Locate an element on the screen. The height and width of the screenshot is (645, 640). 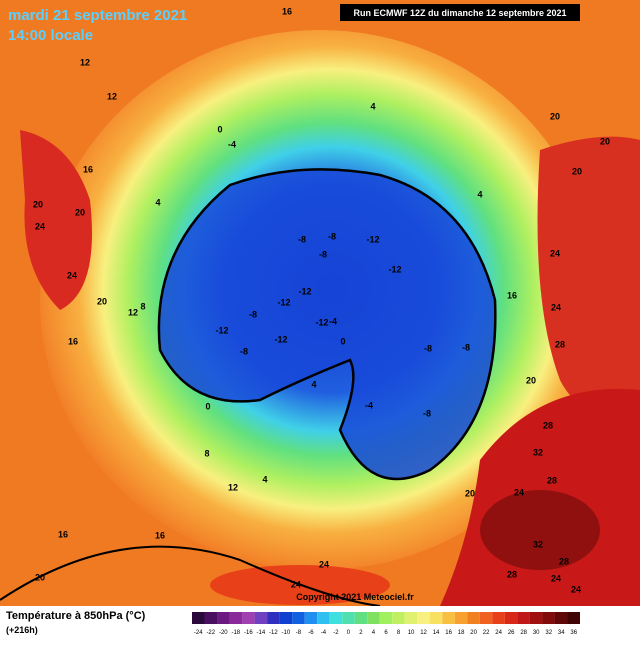
legend-tick: 20 is located at coordinates (473, 633).